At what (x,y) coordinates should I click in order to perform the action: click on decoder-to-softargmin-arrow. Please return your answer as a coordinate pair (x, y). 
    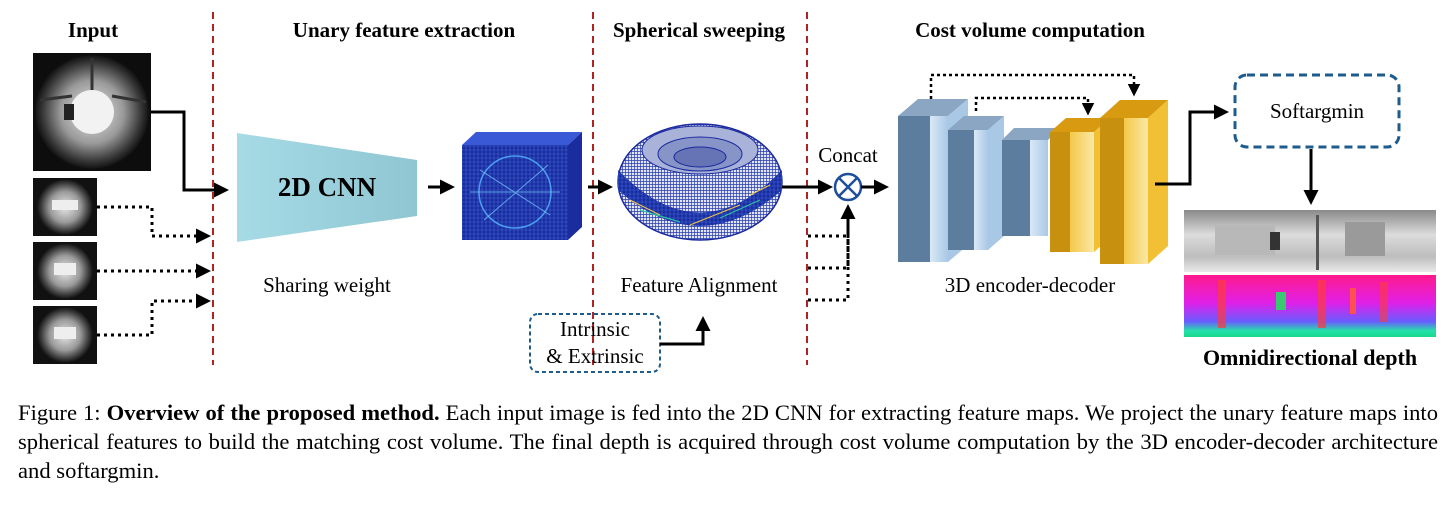
    Looking at the image, I should click on (1192, 145).